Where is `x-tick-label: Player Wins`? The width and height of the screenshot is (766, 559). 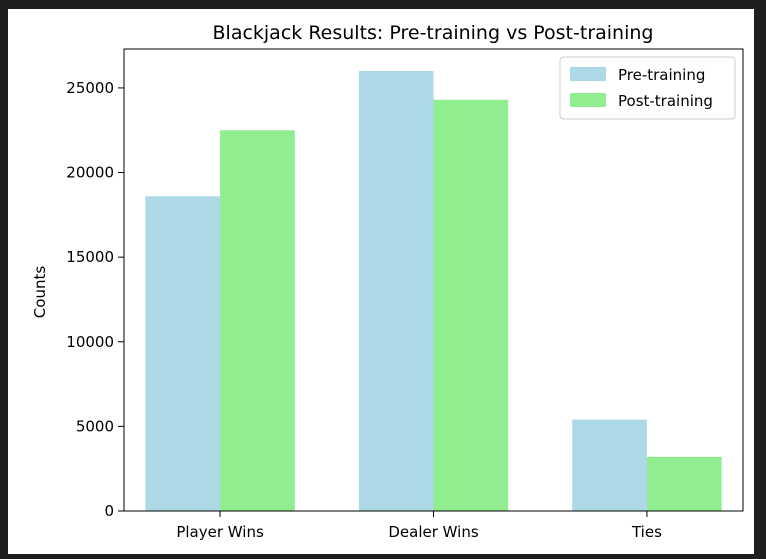
x-tick-label: Player Wins is located at coordinates (220, 532).